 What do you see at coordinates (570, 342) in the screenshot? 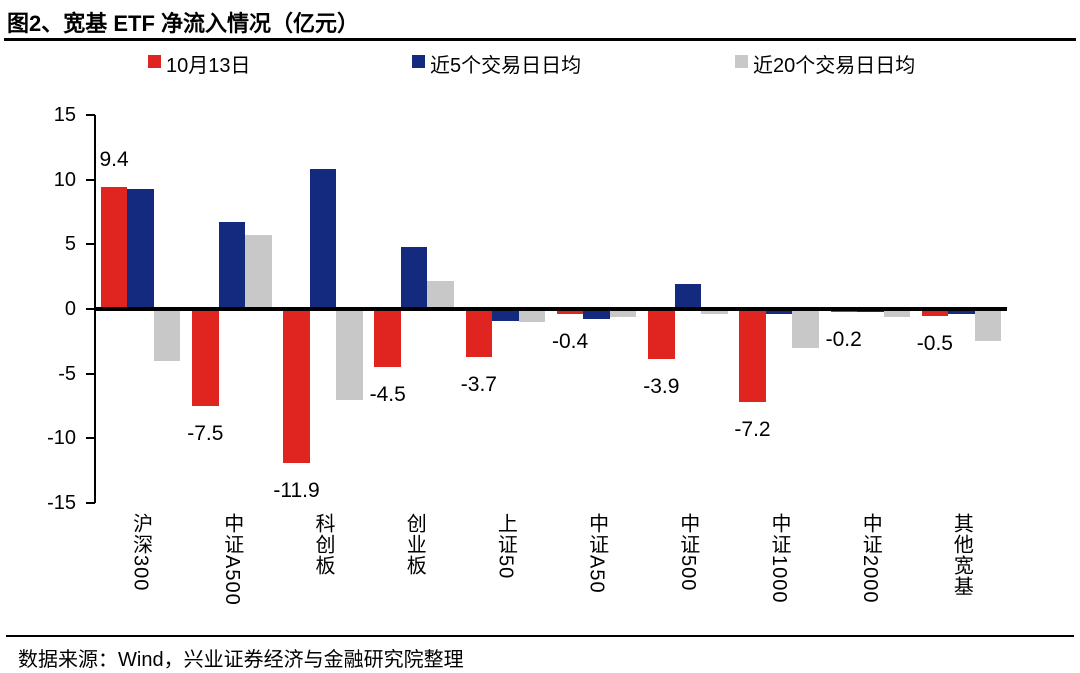
I see `value-label: -0.4` at bounding box center [570, 342].